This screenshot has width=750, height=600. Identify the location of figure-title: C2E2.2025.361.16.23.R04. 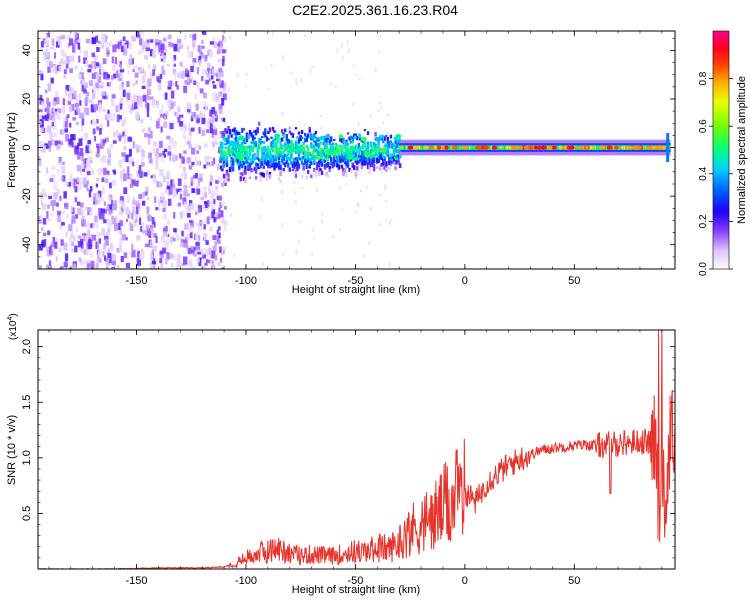
(375, 10).